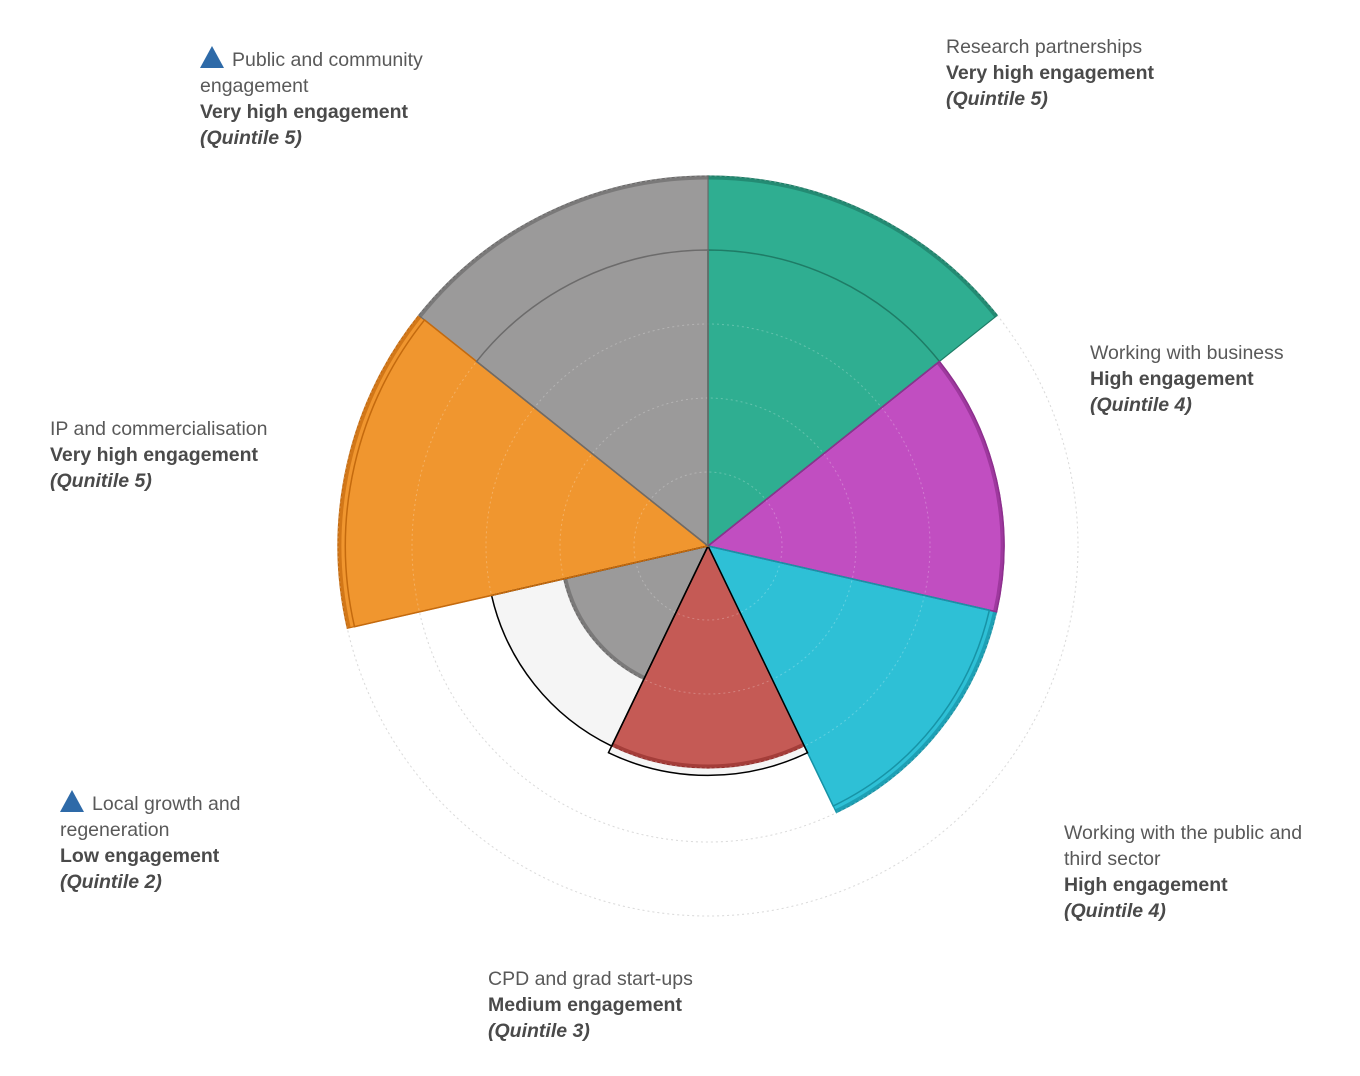  I want to click on grid-ring-overlay, so click(708, 546).